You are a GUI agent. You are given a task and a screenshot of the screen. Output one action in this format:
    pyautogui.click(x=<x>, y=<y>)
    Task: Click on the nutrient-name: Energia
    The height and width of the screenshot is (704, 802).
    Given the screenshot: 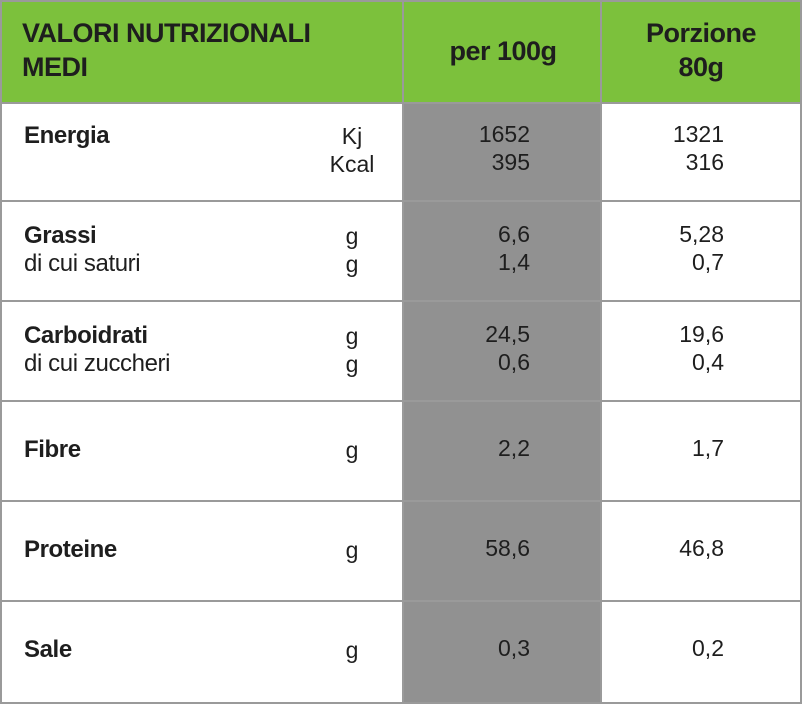 What is the action you would take?
    pyautogui.click(x=67, y=135)
    